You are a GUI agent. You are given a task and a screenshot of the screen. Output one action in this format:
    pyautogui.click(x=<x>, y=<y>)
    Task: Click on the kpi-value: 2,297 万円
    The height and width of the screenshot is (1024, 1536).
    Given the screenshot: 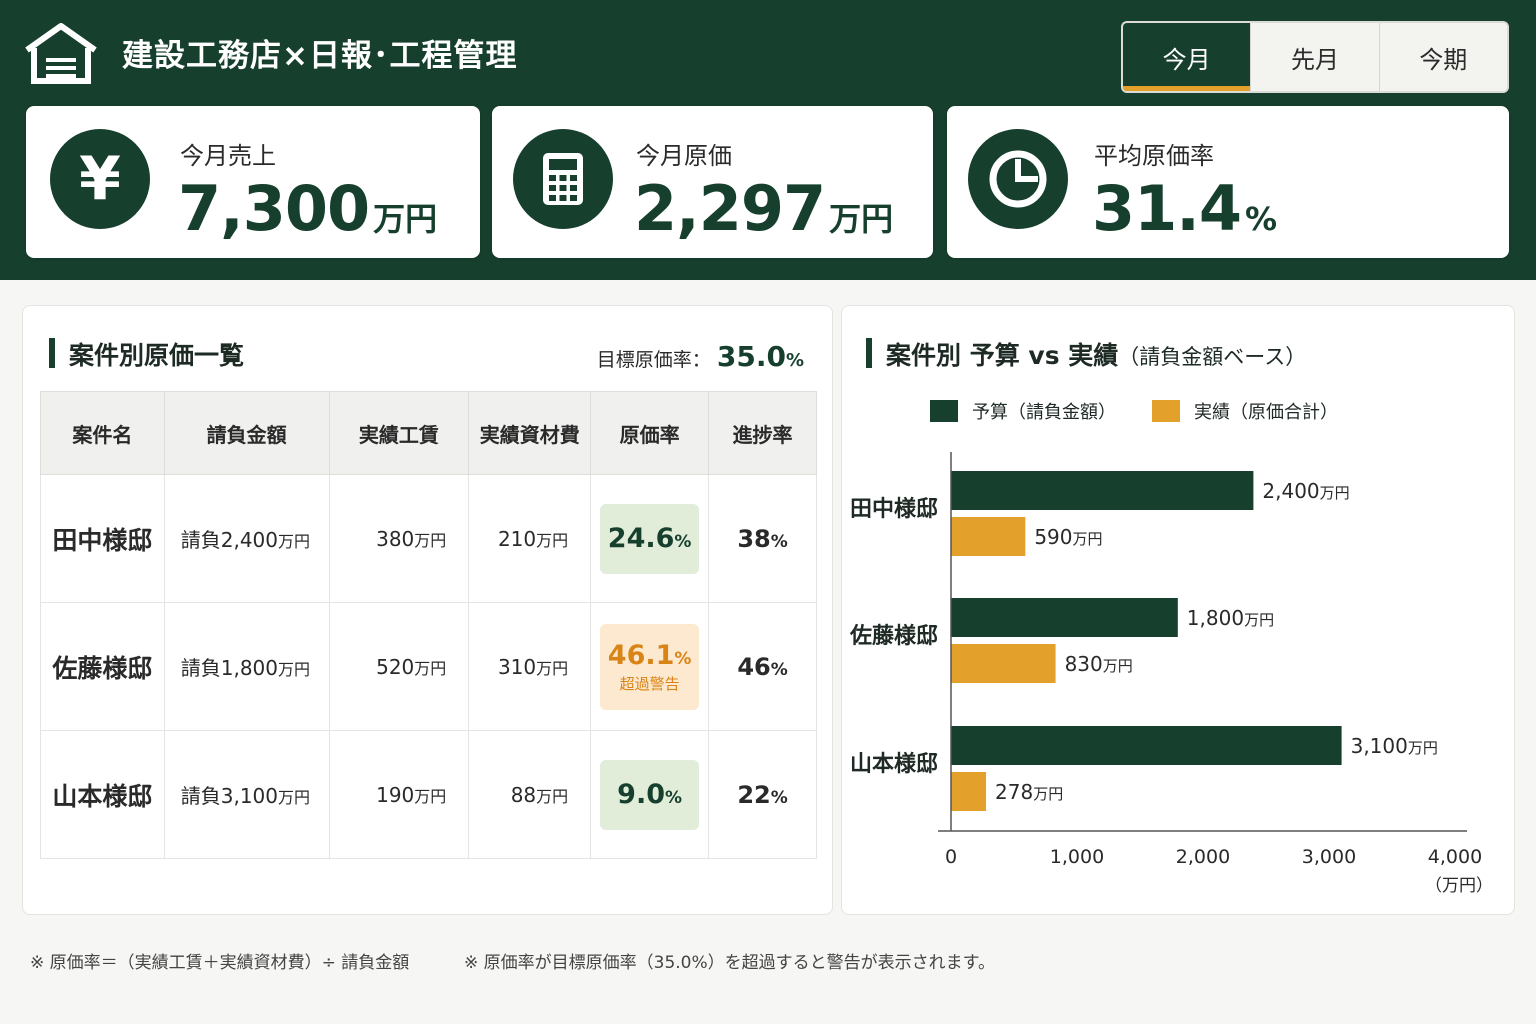 What is the action you would take?
    pyautogui.click(x=764, y=208)
    